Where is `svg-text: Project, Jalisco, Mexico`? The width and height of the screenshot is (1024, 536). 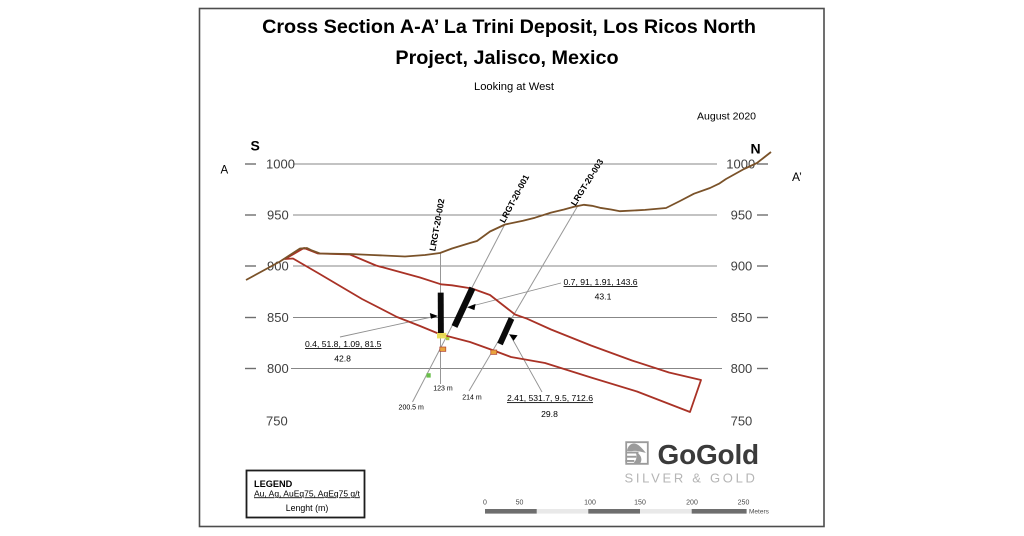
svg-text: Project, Jalisco, Mexico is located at coordinates (506, 58).